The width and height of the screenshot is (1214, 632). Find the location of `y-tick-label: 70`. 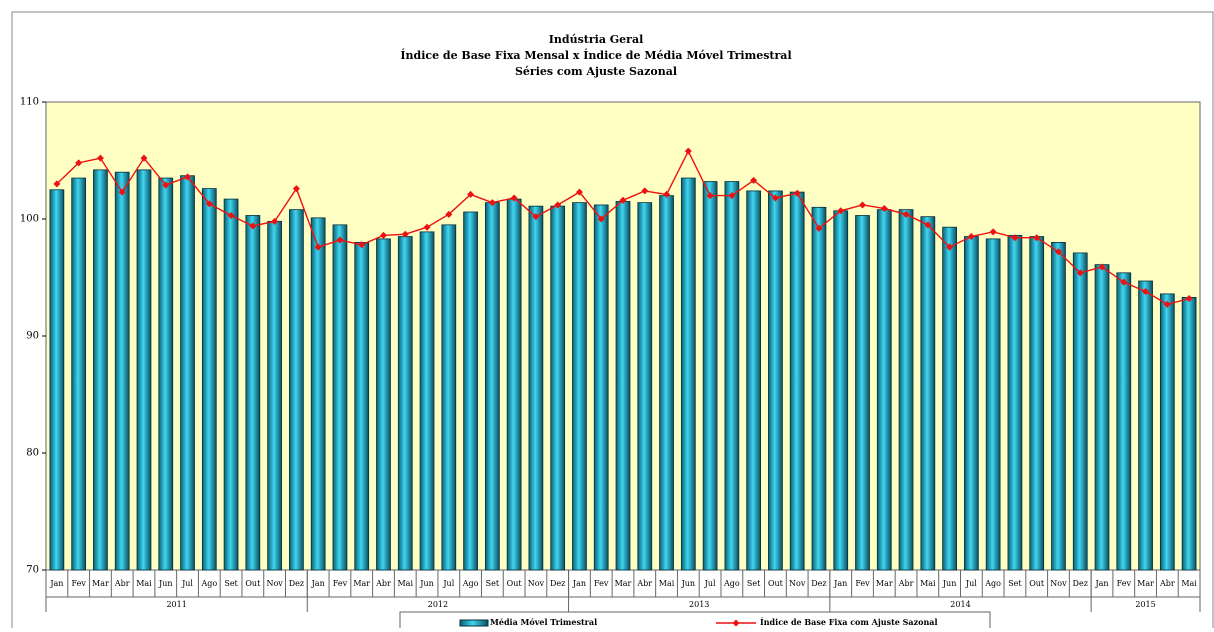

y-tick-label: 70 is located at coordinates (32, 570).